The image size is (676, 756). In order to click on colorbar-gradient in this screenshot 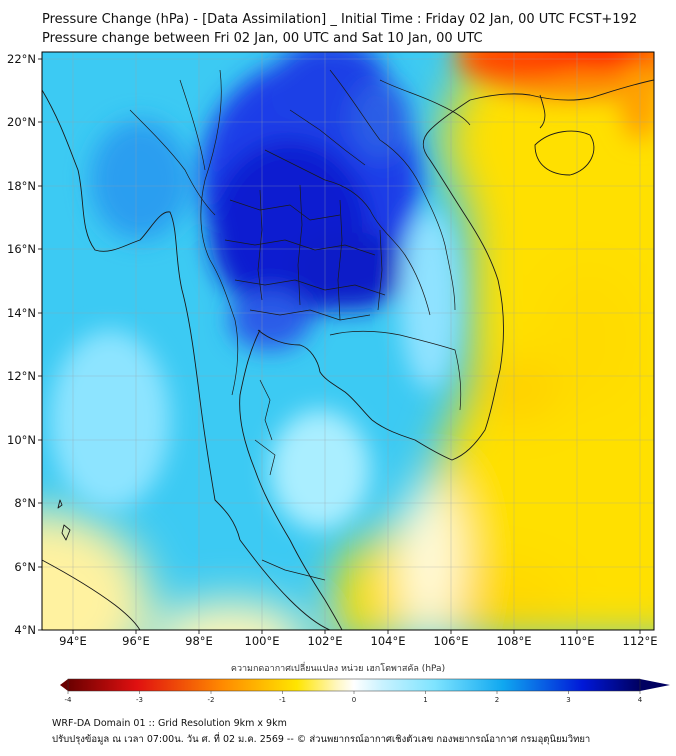, I will do `click(354, 685)`.